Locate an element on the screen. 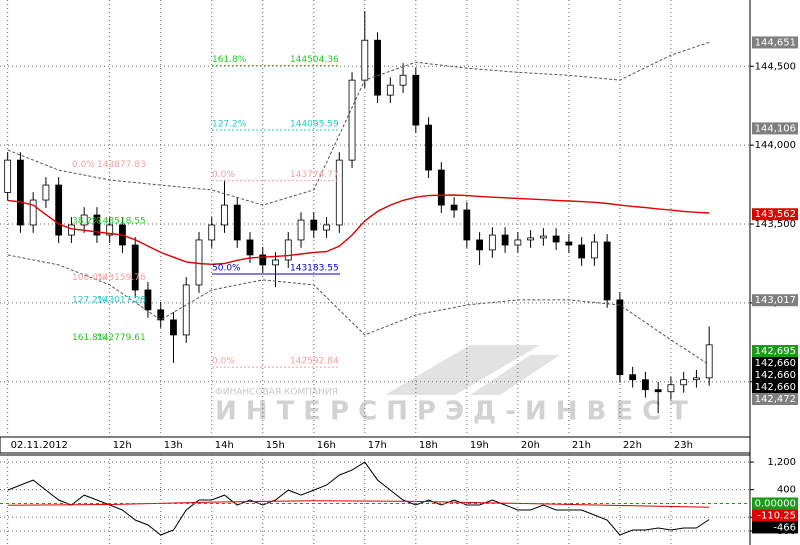 The width and height of the screenshot is (800, 545). x-tick-label: 02.11.2012 is located at coordinates (39, 445).